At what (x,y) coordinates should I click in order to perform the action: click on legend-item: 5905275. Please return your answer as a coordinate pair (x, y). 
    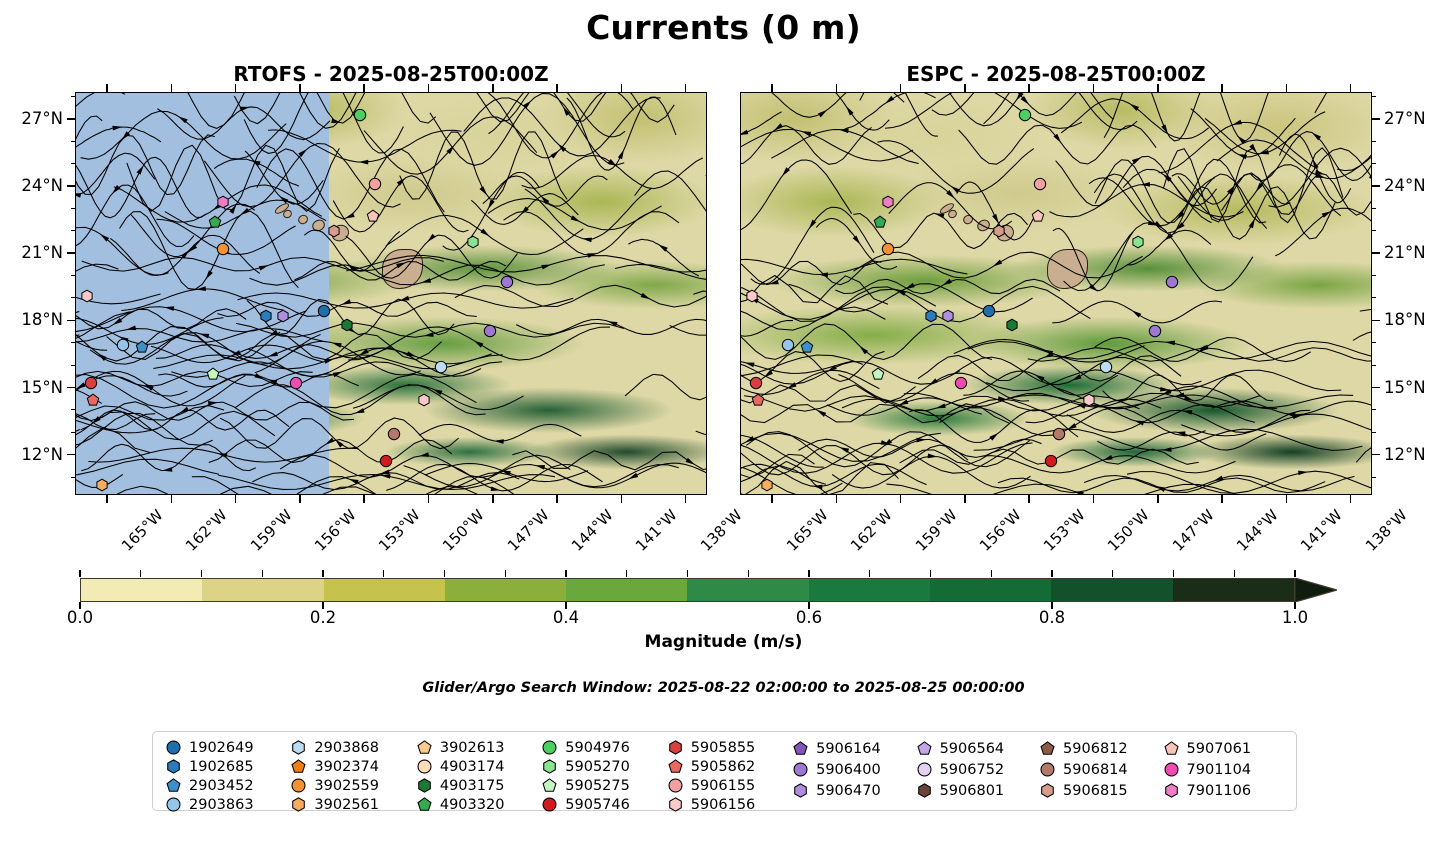
    Looking at the image, I should click on (603, 785).